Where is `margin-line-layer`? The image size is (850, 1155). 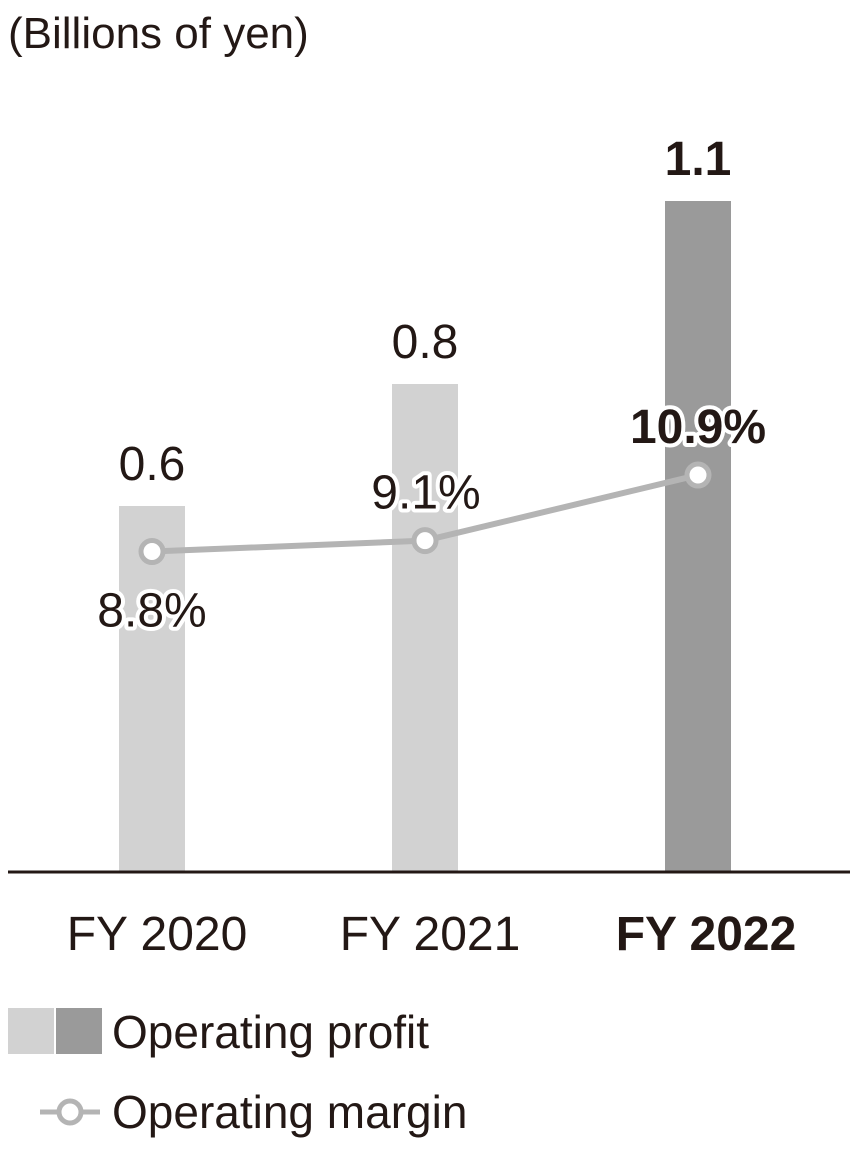 margin-line-layer is located at coordinates (425, 513).